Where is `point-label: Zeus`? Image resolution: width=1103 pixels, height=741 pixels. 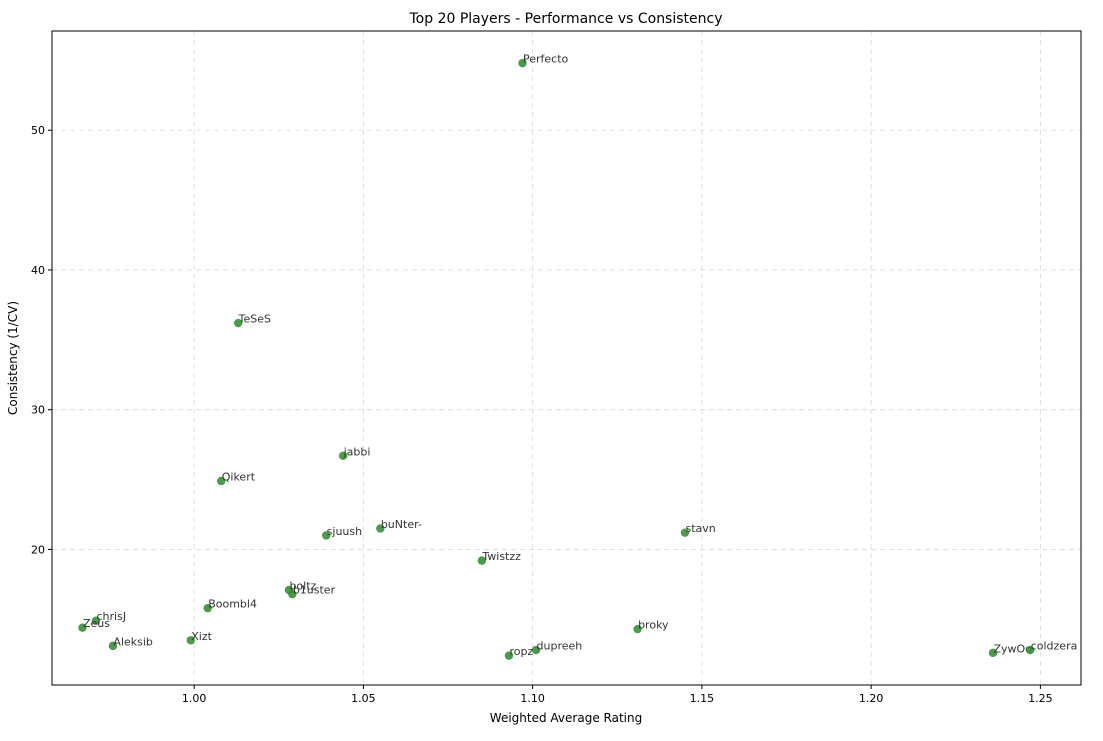 point-label: Zeus is located at coordinates (96, 623).